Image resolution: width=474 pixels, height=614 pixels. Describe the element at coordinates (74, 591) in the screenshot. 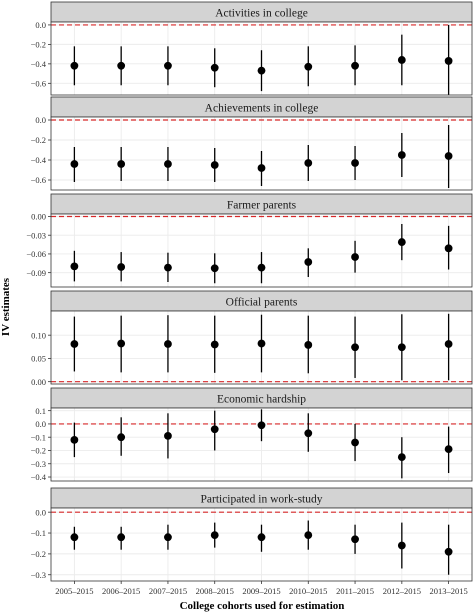

I see `x-tick-label: 2005–2015` at that location.